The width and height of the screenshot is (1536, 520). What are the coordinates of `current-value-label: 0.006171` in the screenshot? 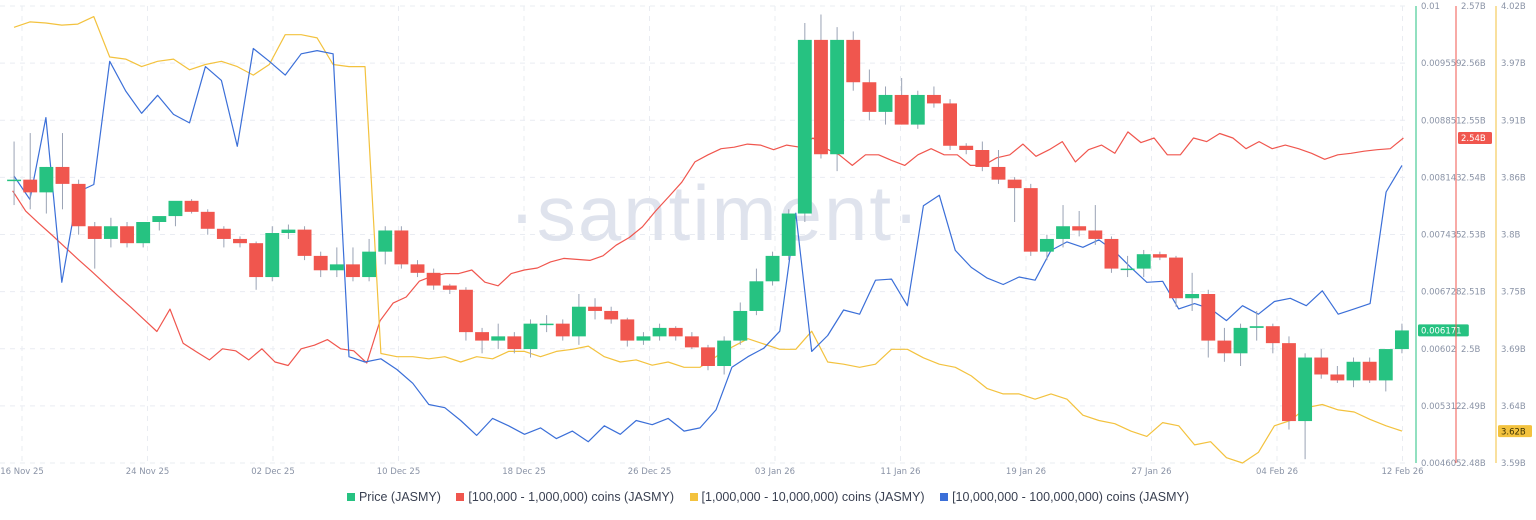 It's located at (1441, 332).